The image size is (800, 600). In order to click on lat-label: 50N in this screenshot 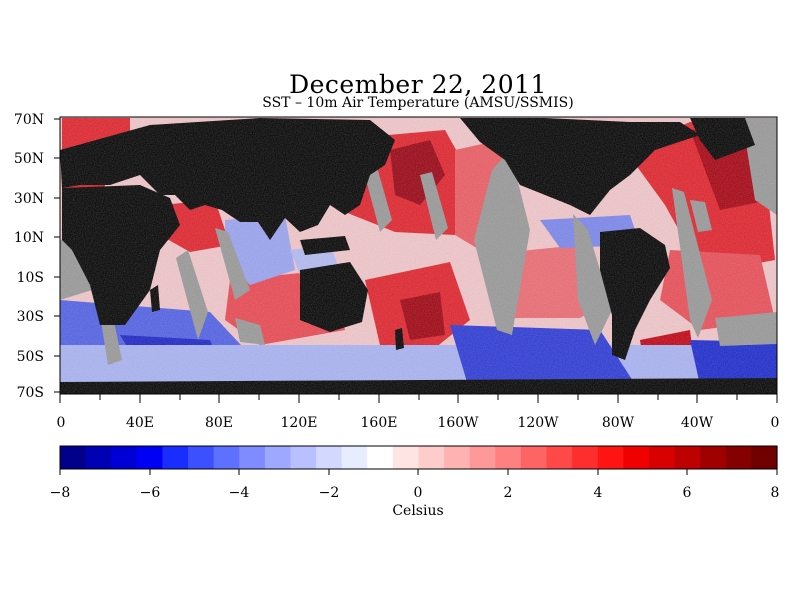, I will do `click(29, 159)`.